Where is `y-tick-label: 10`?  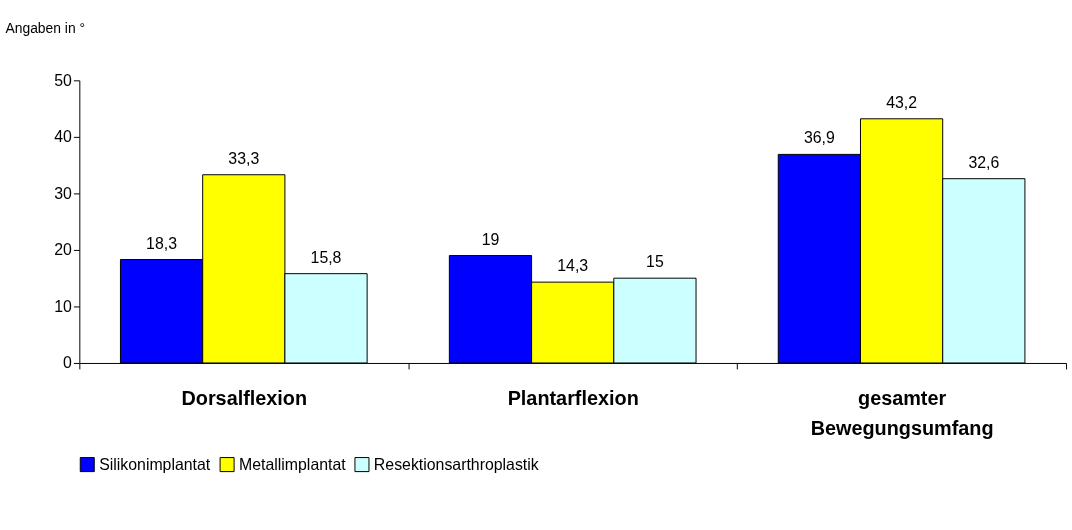
y-tick-label: 10 is located at coordinates (63, 306).